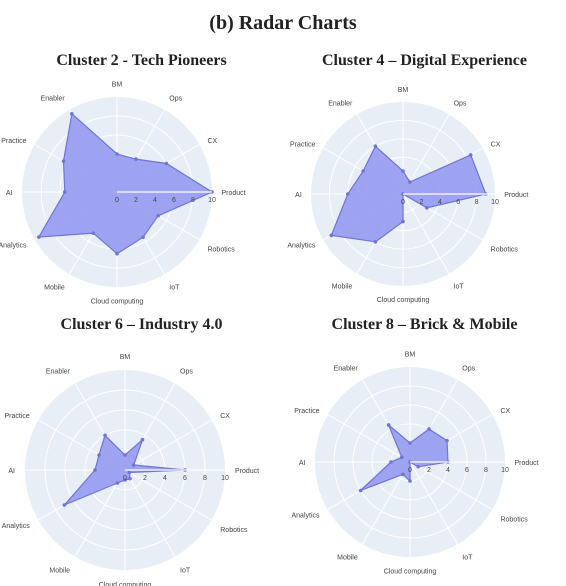 The width and height of the screenshot is (566, 586). I want to click on page-title: (b) Radar Charts, so click(283, 23).